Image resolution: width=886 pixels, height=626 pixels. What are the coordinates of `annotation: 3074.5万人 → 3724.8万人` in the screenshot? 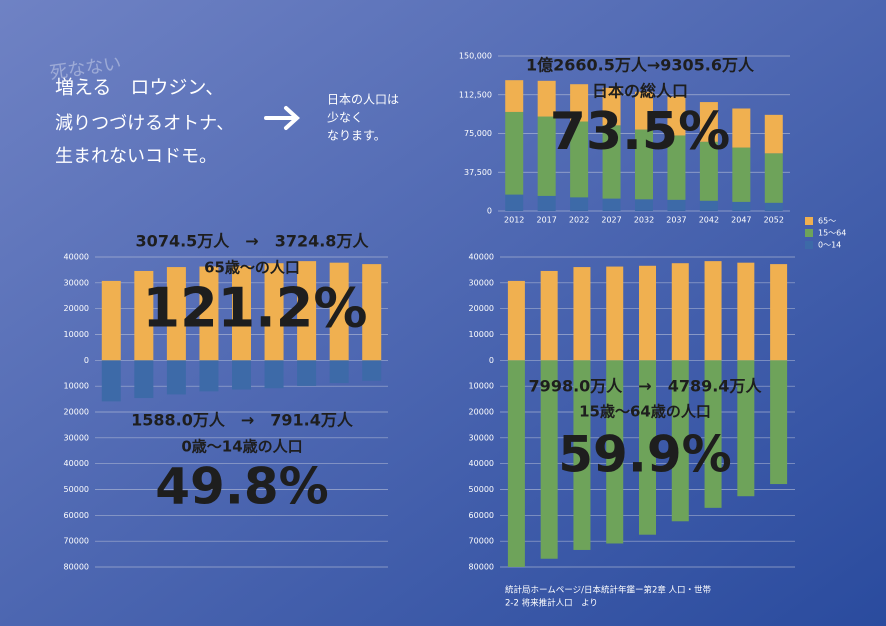 It's located at (253, 241).